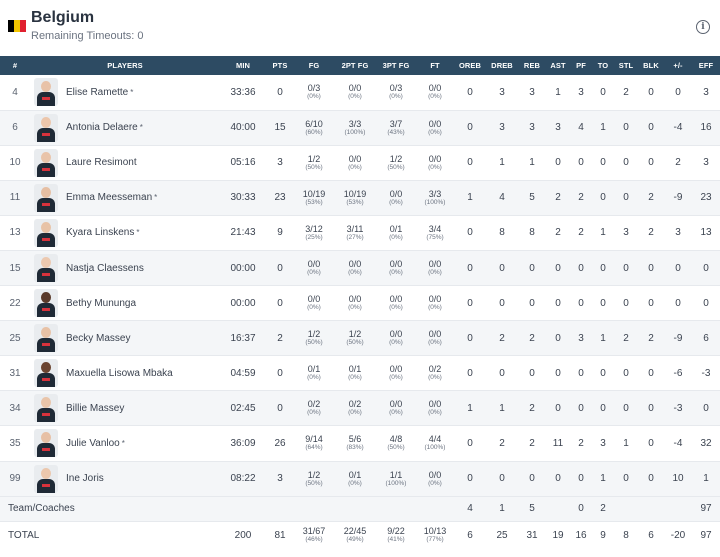 This screenshot has height=557, width=720. I want to click on player-name-link: Antonia Delaere, so click(102, 128).